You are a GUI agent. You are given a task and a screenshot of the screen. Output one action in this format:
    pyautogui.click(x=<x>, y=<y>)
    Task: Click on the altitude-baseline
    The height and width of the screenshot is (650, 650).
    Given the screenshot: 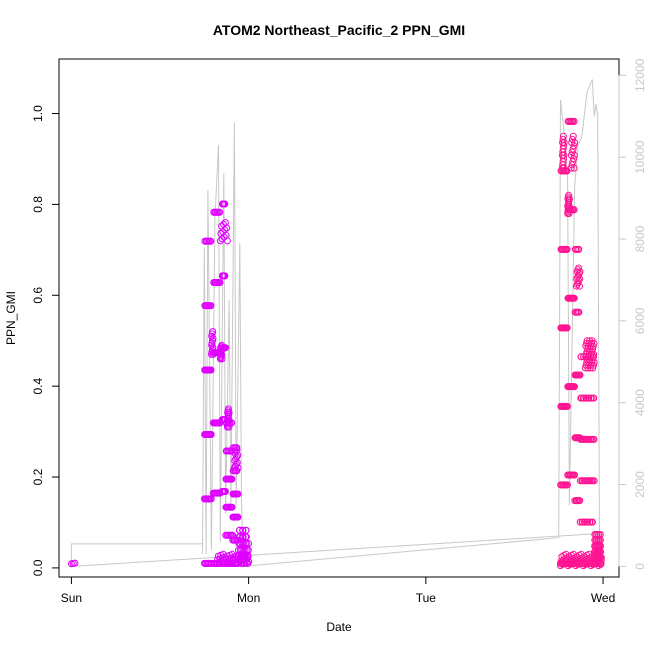 What is the action you would take?
    pyautogui.click(x=334, y=550)
    